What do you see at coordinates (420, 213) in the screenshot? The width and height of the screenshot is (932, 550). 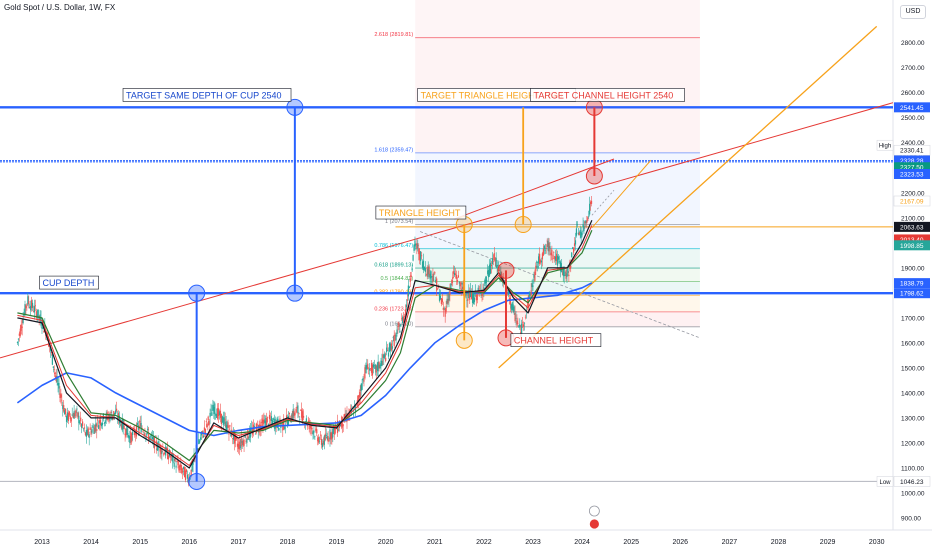 I see `annotation-label: TRIANGLE HEIGHT` at bounding box center [420, 213].